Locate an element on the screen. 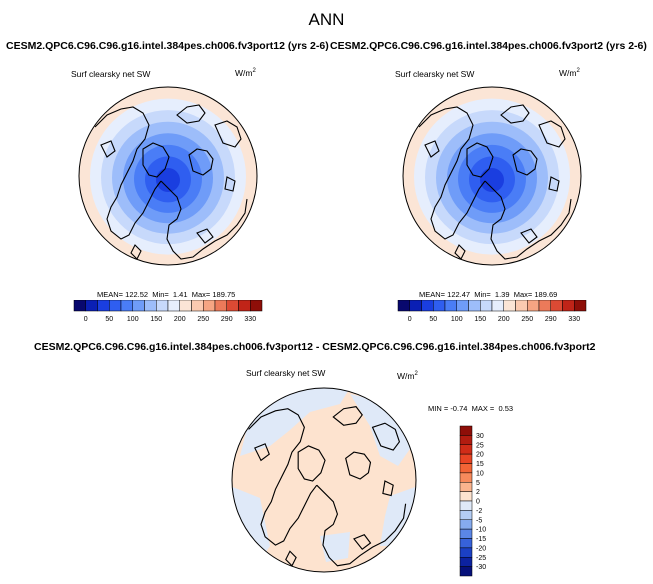 The width and height of the screenshot is (653, 584). colorbar-tick-label: 5 is located at coordinates (478, 483).